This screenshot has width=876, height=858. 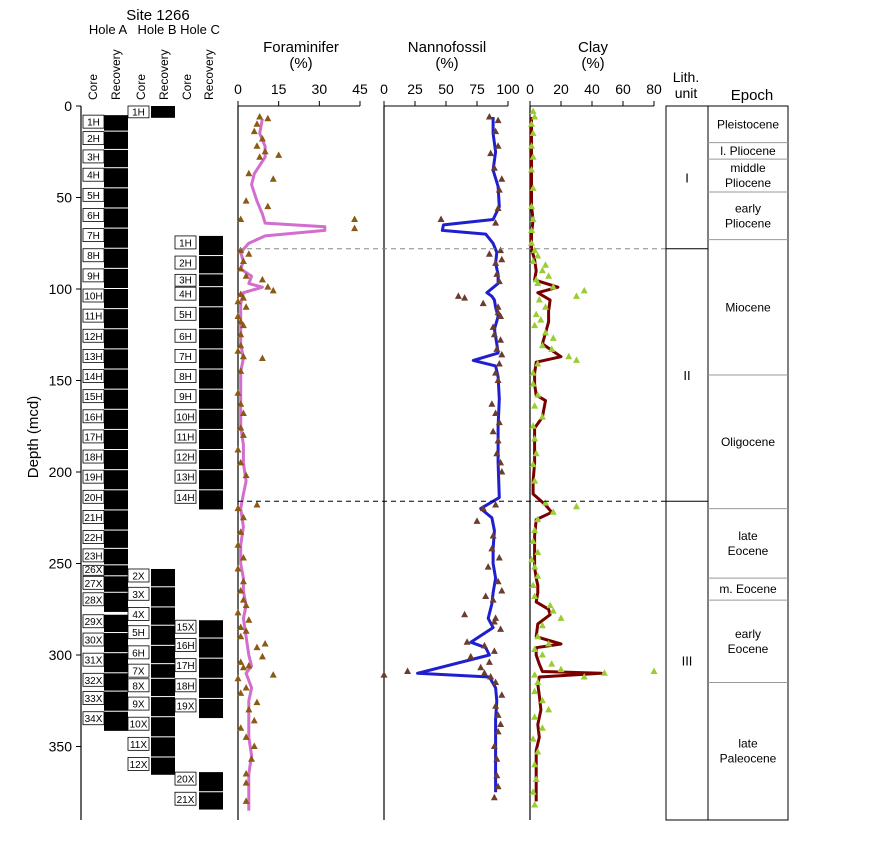 I want to click on core-label: 20X, so click(x=186, y=780).